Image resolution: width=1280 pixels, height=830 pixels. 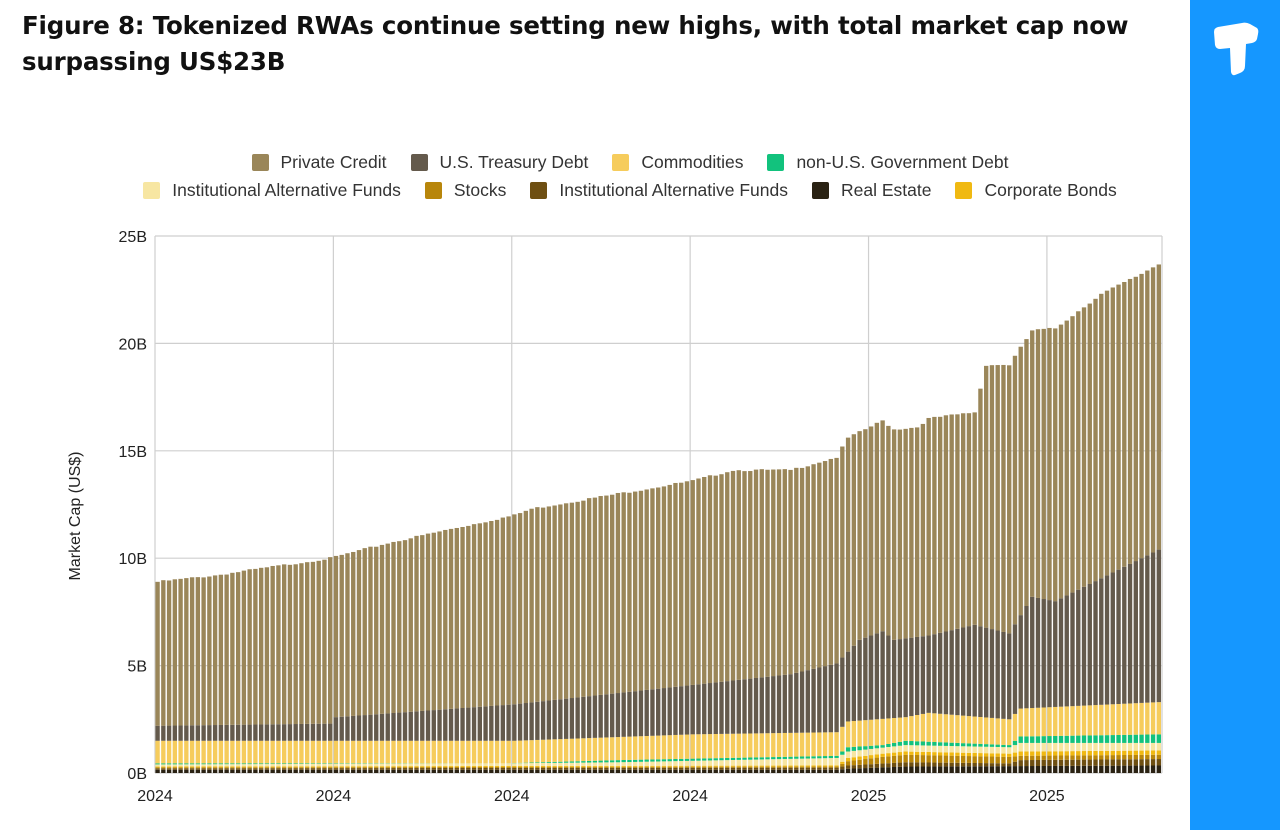 I want to click on legend-item-us-treasury-debt: U.S. Treasury Debt, so click(x=499, y=162).